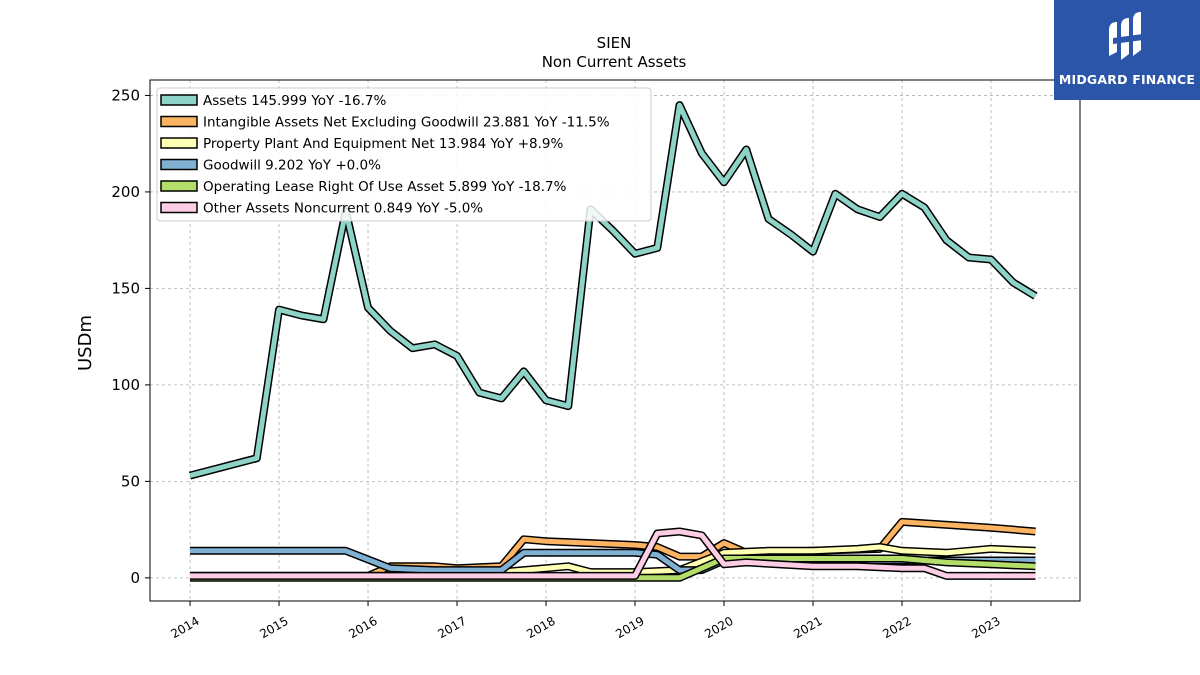  Describe the element at coordinates (1127, 79) in the screenshot. I see `brand-name: MIDGARD FINANCE` at that location.